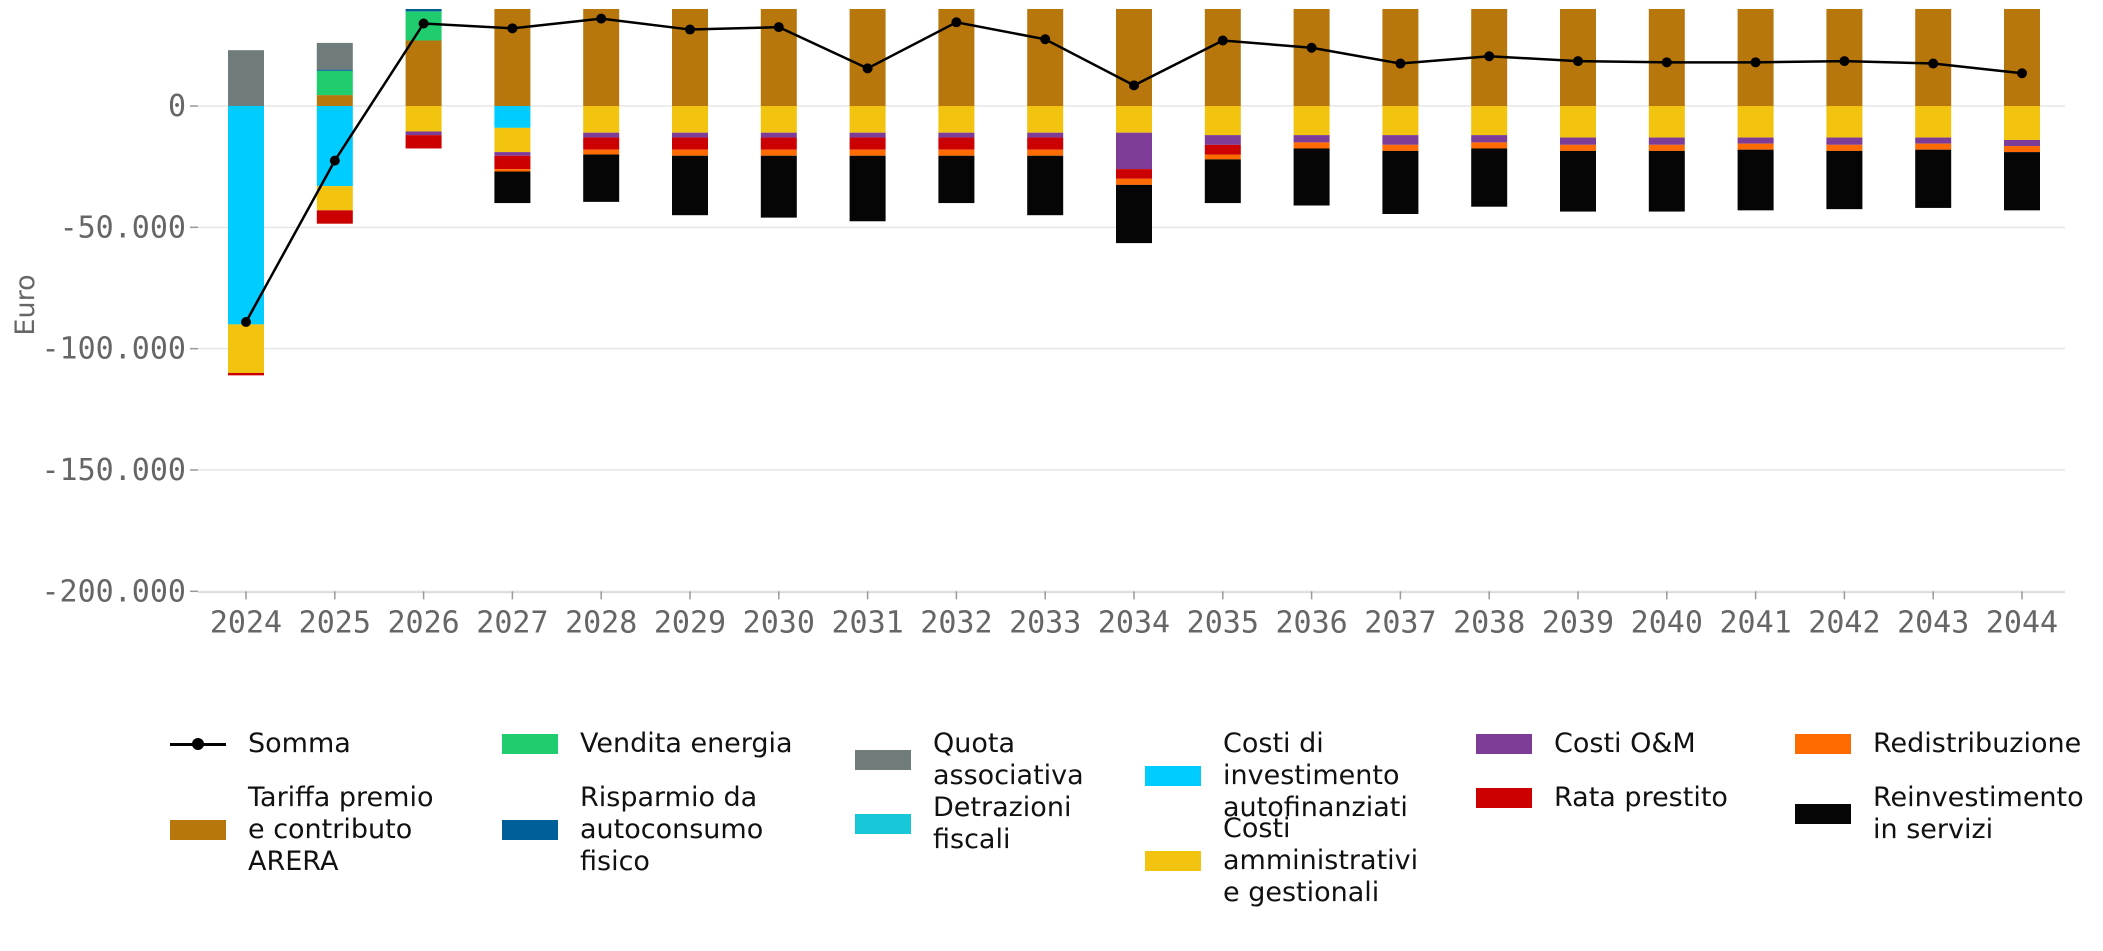 This screenshot has width=2103, height=951. Describe the element at coordinates (114, 349) in the screenshot. I see `y-tick-label: -100.000` at that location.